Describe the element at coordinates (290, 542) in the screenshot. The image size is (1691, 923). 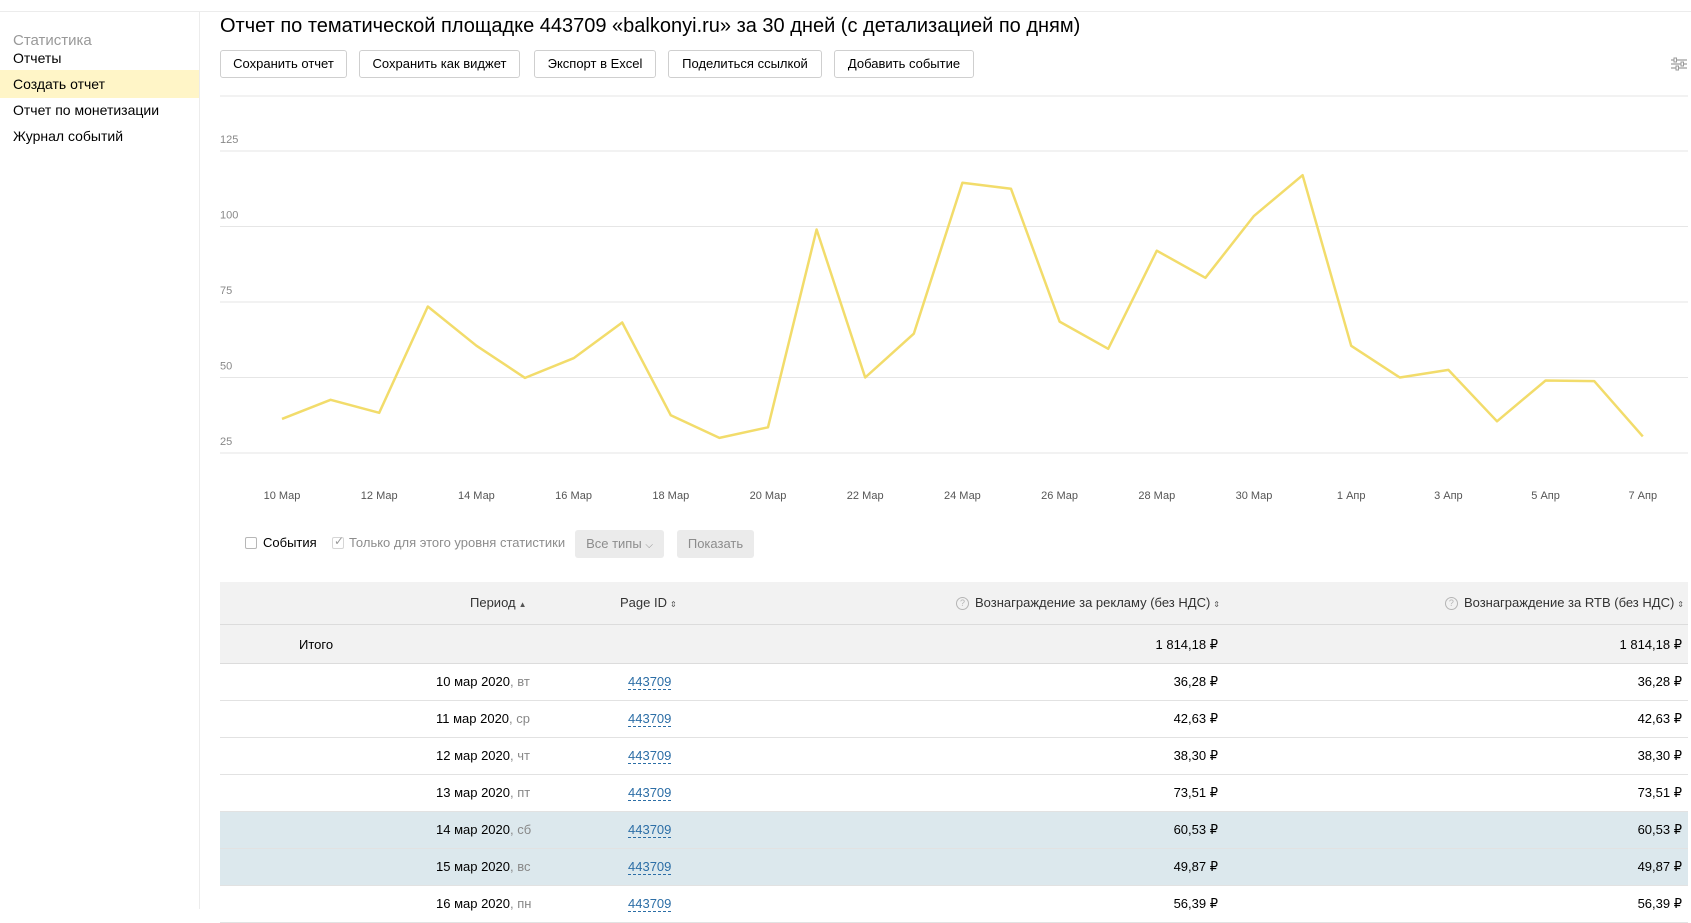
I see `events-label: События` at that location.